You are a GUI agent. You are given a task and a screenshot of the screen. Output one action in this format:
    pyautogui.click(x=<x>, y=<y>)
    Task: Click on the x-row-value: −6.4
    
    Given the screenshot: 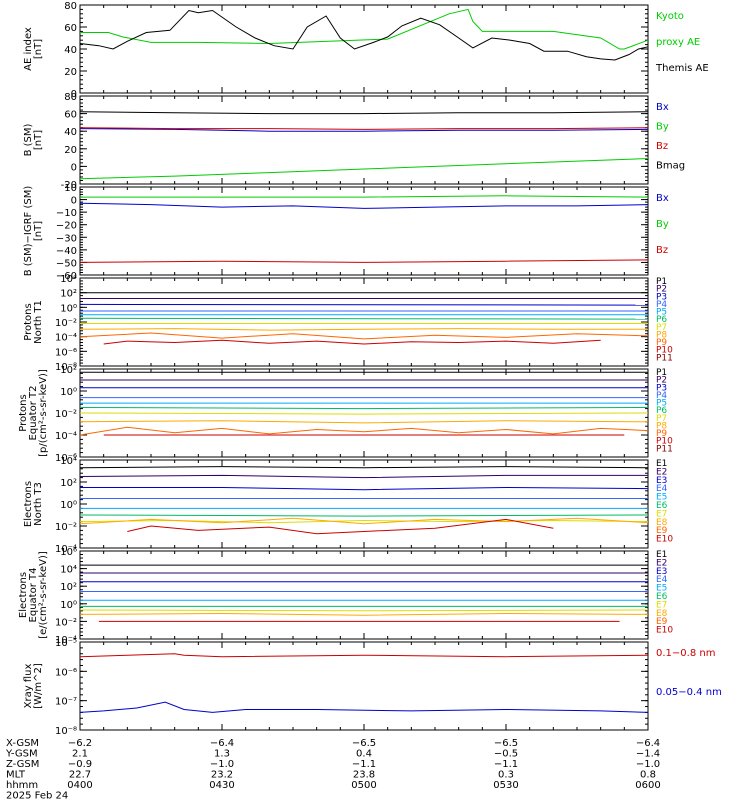 What is the action you would take?
    pyautogui.click(x=222, y=743)
    